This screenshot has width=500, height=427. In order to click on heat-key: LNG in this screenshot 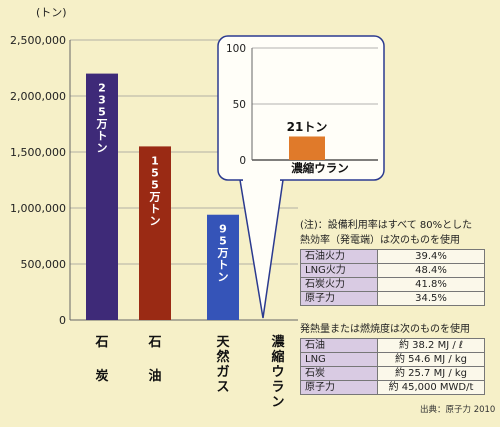, I will do `click(339, 359)`.